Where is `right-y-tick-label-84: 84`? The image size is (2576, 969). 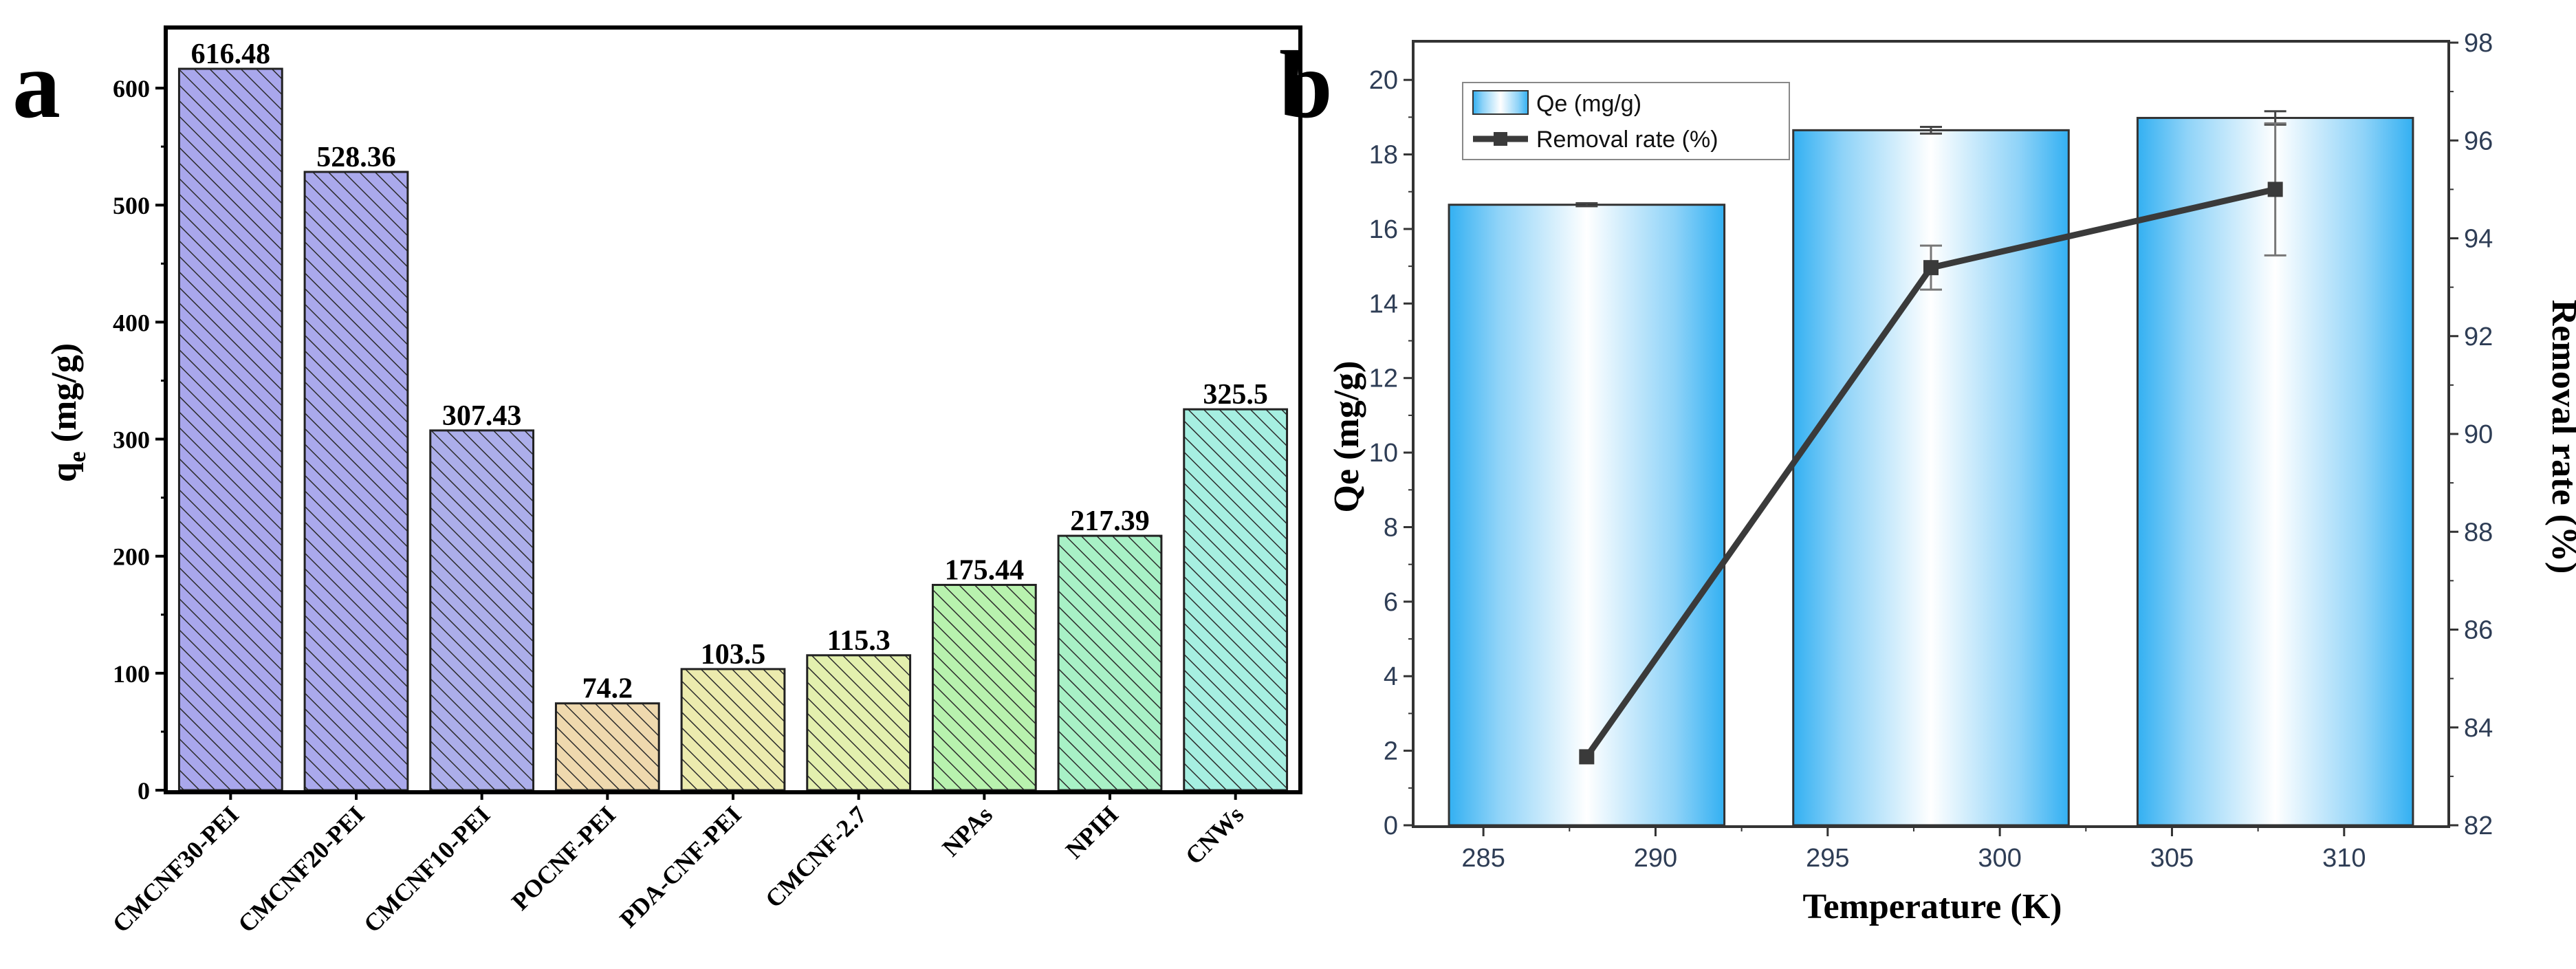 right-y-tick-label-84: 84 is located at coordinates (2478, 728).